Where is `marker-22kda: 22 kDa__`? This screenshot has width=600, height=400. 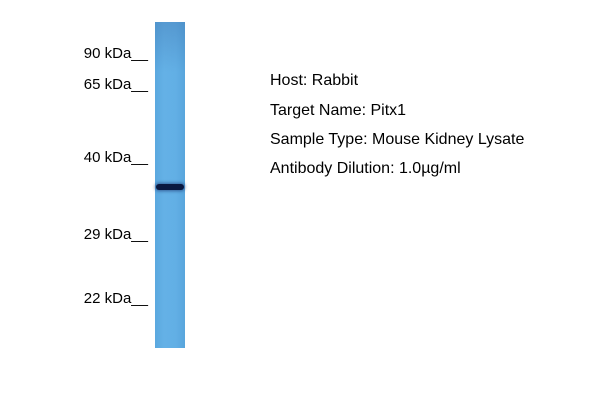
marker-22kda: 22 kDa__ is located at coordinates (115, 298).